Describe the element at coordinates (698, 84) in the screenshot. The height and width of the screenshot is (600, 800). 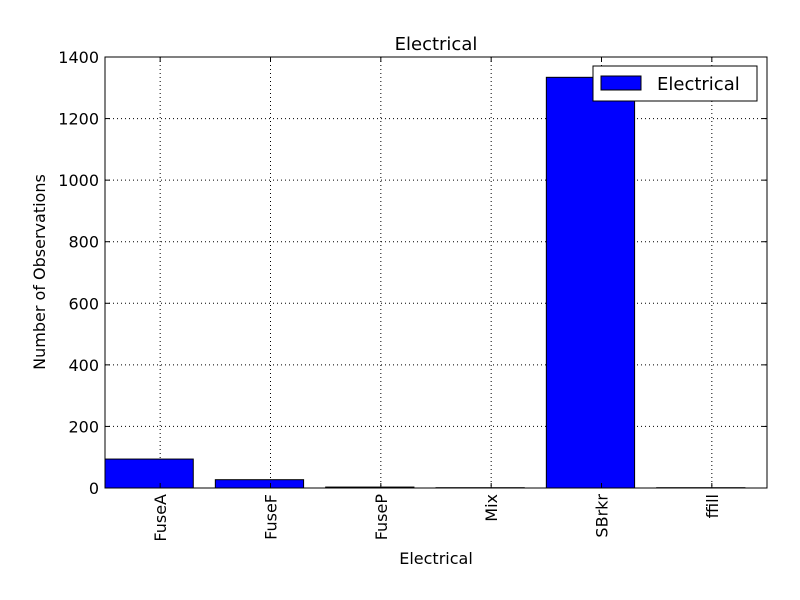
I see `legend-label: Electrical` at that location.